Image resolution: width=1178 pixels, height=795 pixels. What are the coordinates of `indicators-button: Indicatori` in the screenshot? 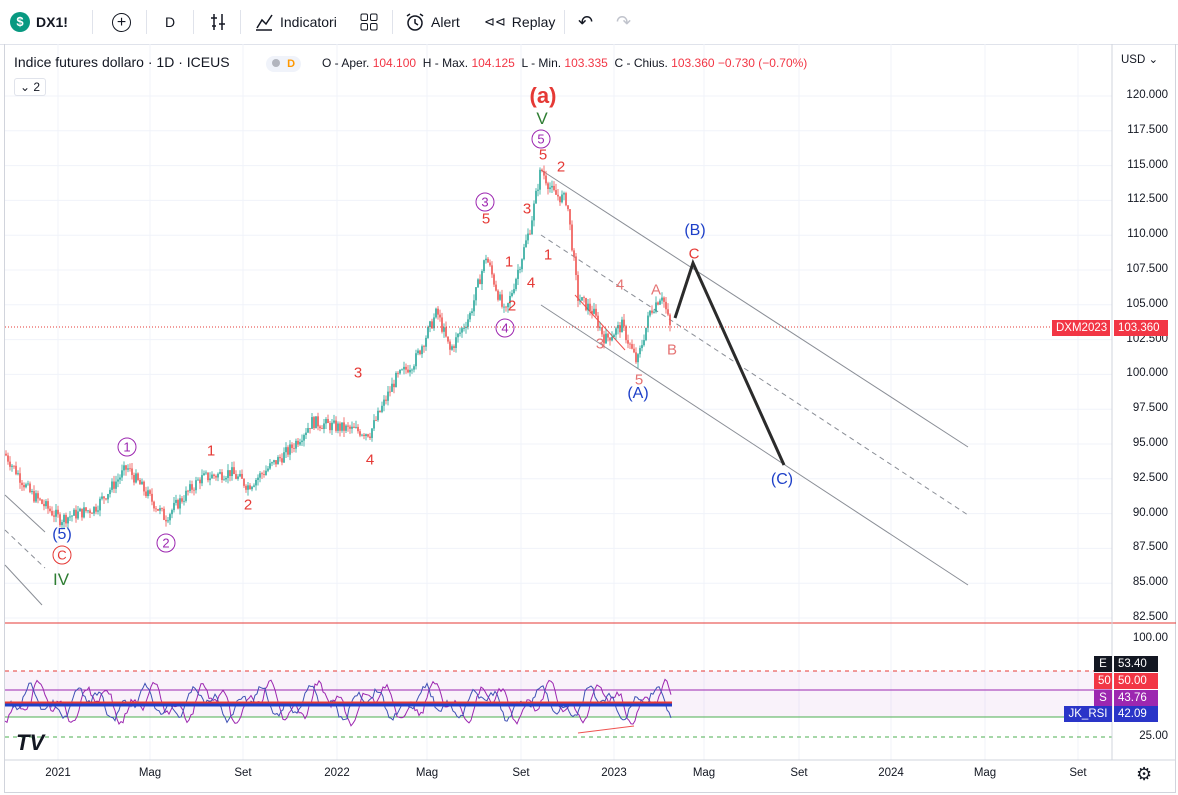 It's located at (295, 22).